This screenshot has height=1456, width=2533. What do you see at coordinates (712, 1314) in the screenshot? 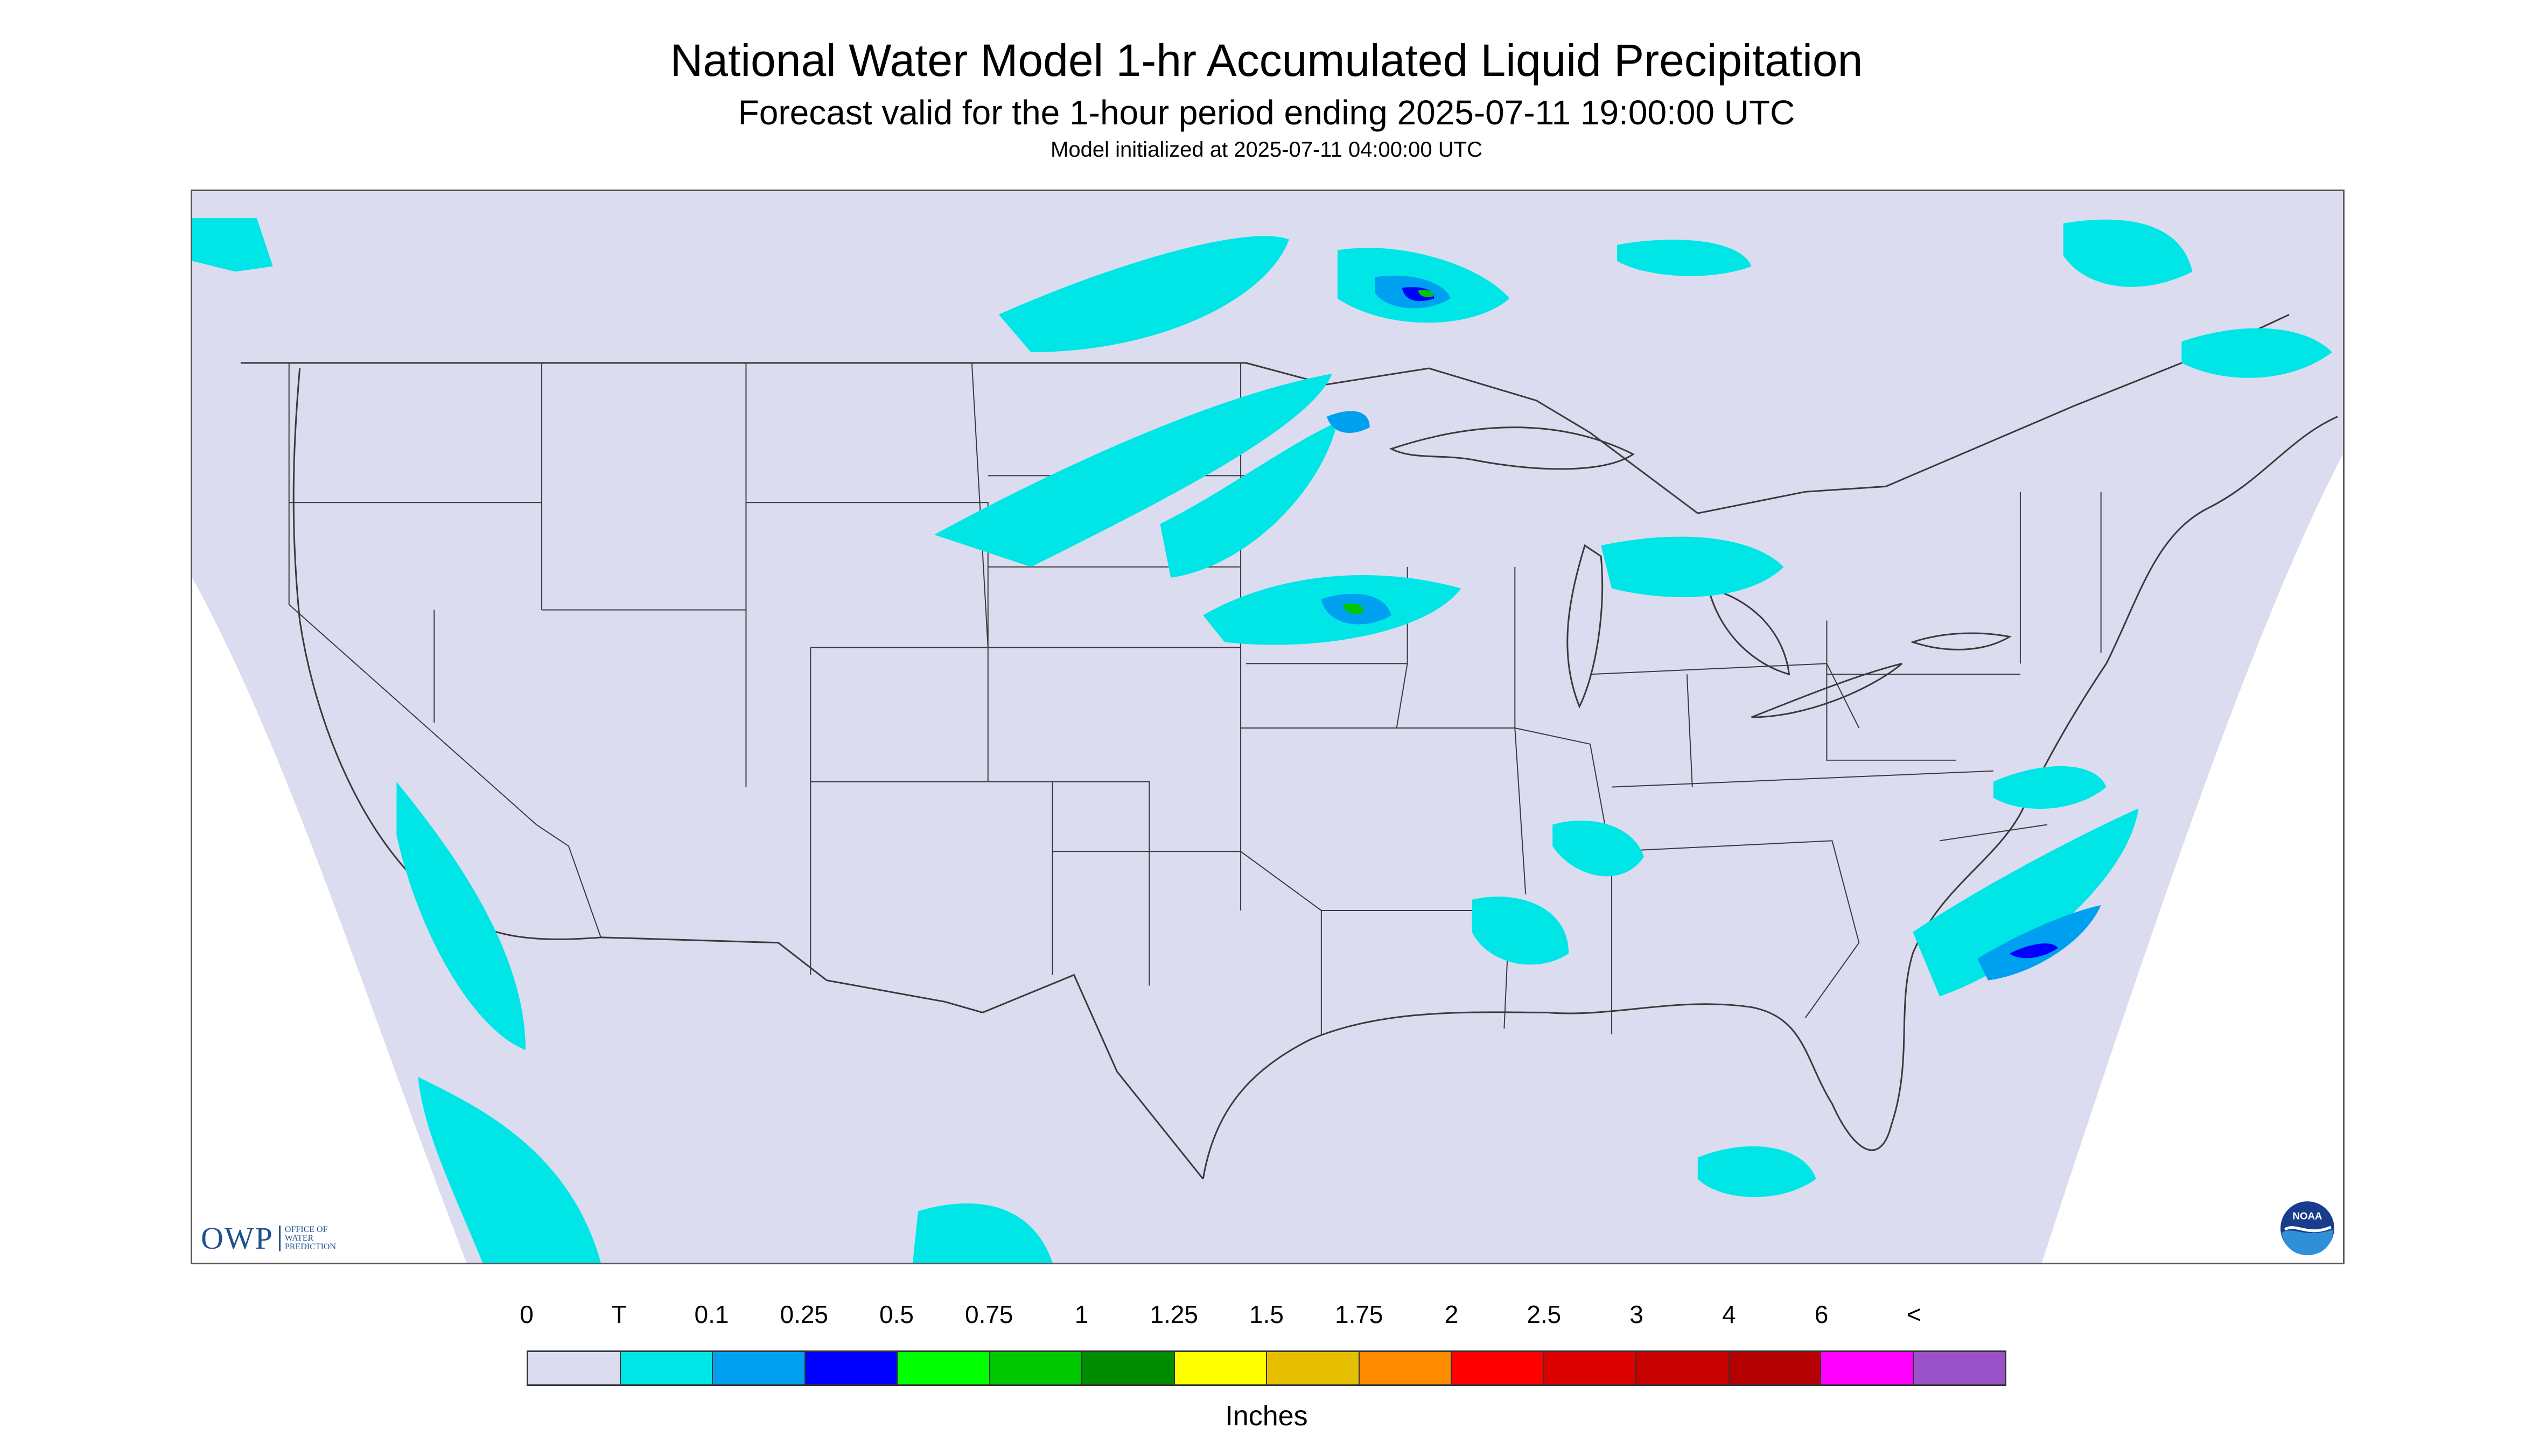
I see `legend-tick-label: 0.1` at bounding box center [712, 1314].